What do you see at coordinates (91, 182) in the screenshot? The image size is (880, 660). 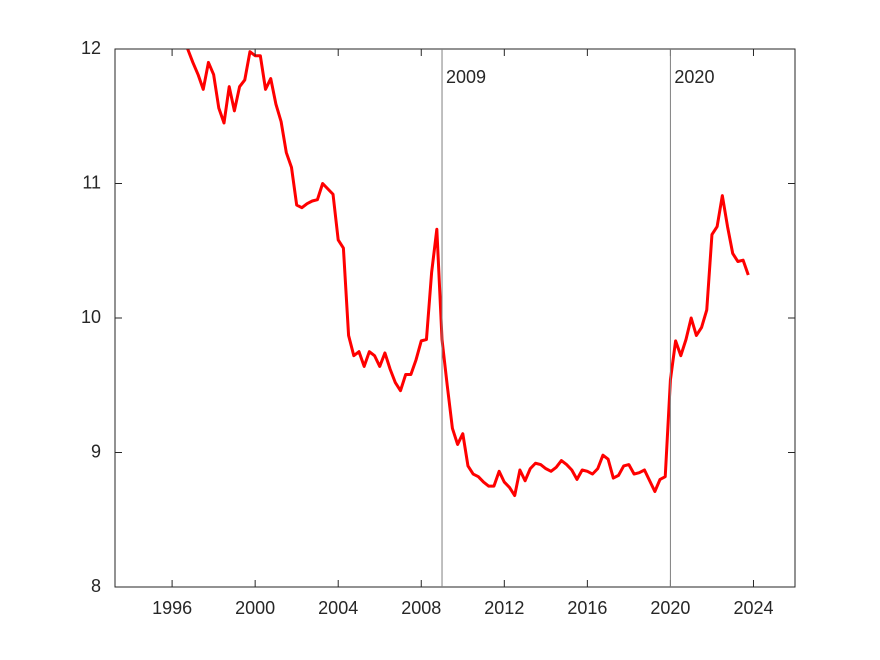 I see `y-tick-label: 11` at bounding box center [91, 182].